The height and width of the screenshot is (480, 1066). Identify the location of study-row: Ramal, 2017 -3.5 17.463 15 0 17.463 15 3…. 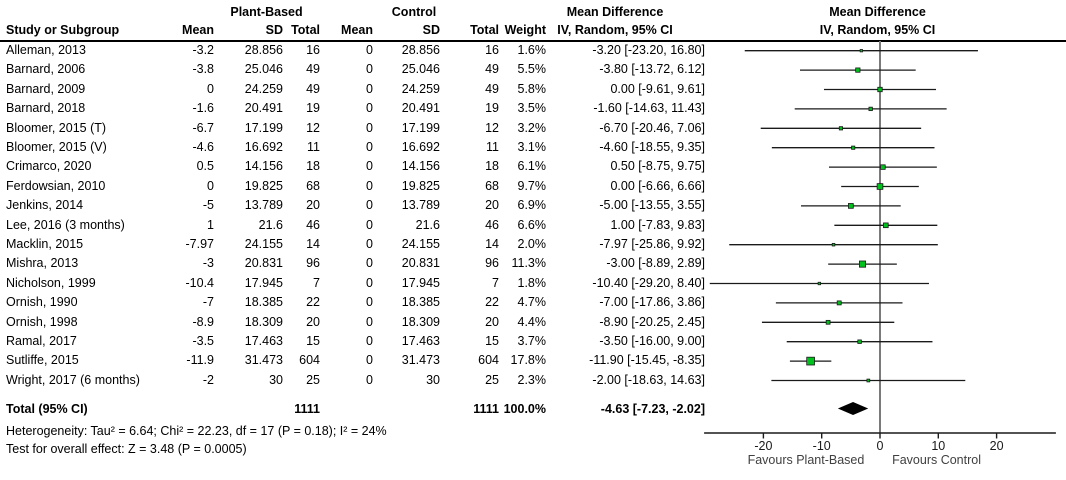
(533, 341).